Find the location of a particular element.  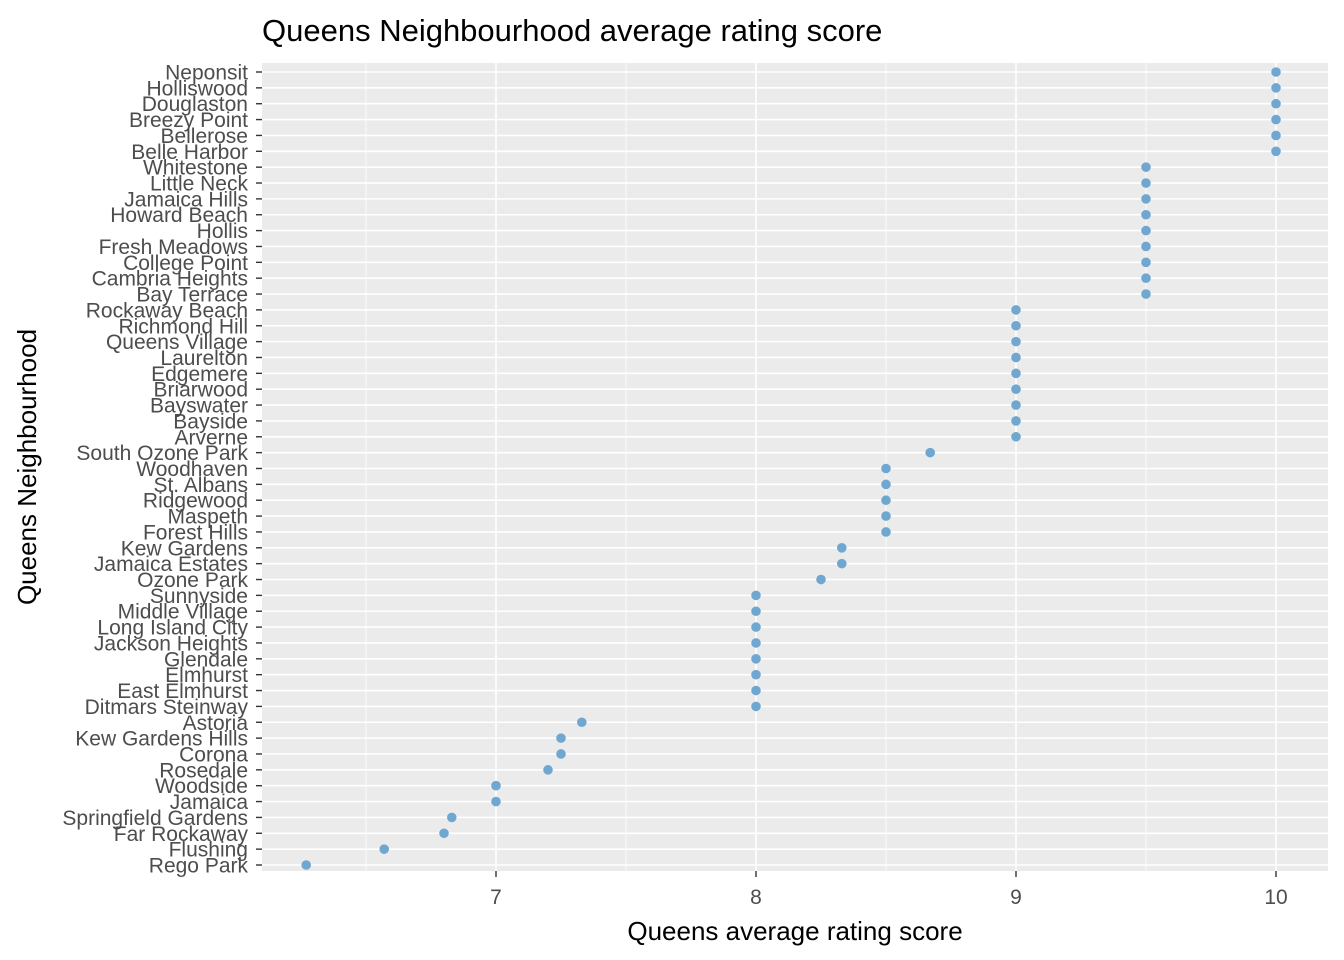

x-tick-label: 8 is located at coordinates (756, 897).